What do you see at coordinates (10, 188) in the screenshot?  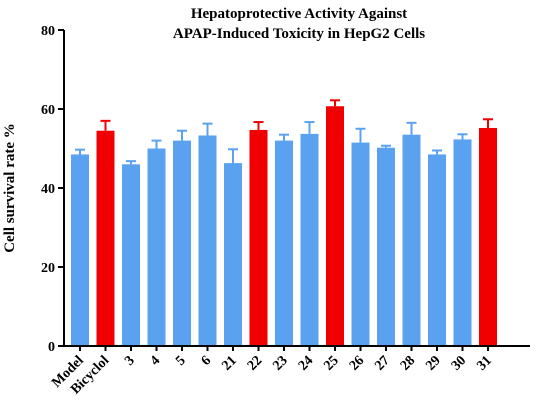 I see `y-axis-label: Cell survival rate %` at bounding box center [10, 188].